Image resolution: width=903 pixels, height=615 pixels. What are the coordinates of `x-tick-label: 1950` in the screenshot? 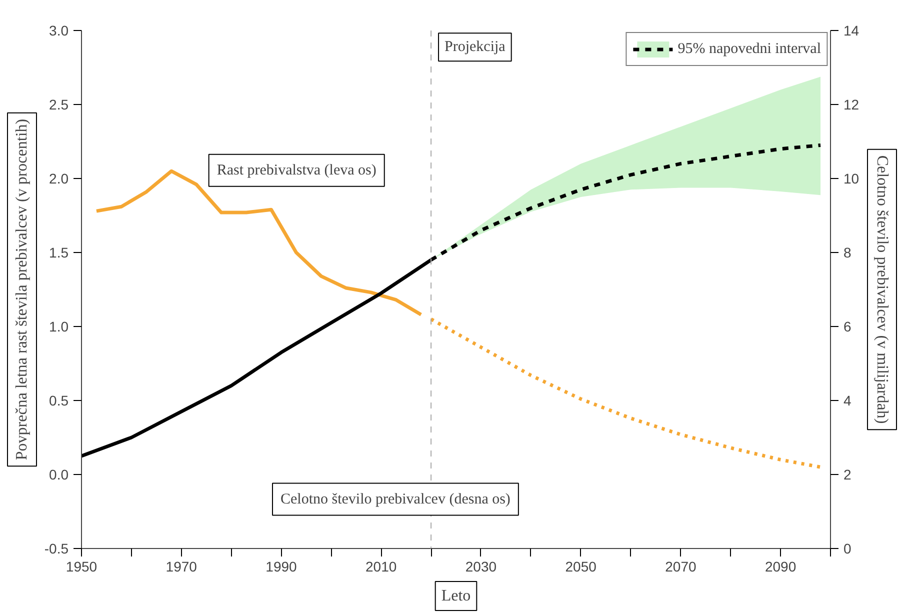 It's located at (82, 566).